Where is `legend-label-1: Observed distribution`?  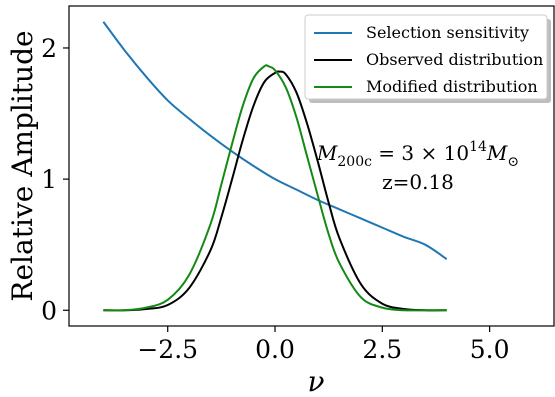 legend-label-1: Observed distribution is located at coordinates (454, 59).